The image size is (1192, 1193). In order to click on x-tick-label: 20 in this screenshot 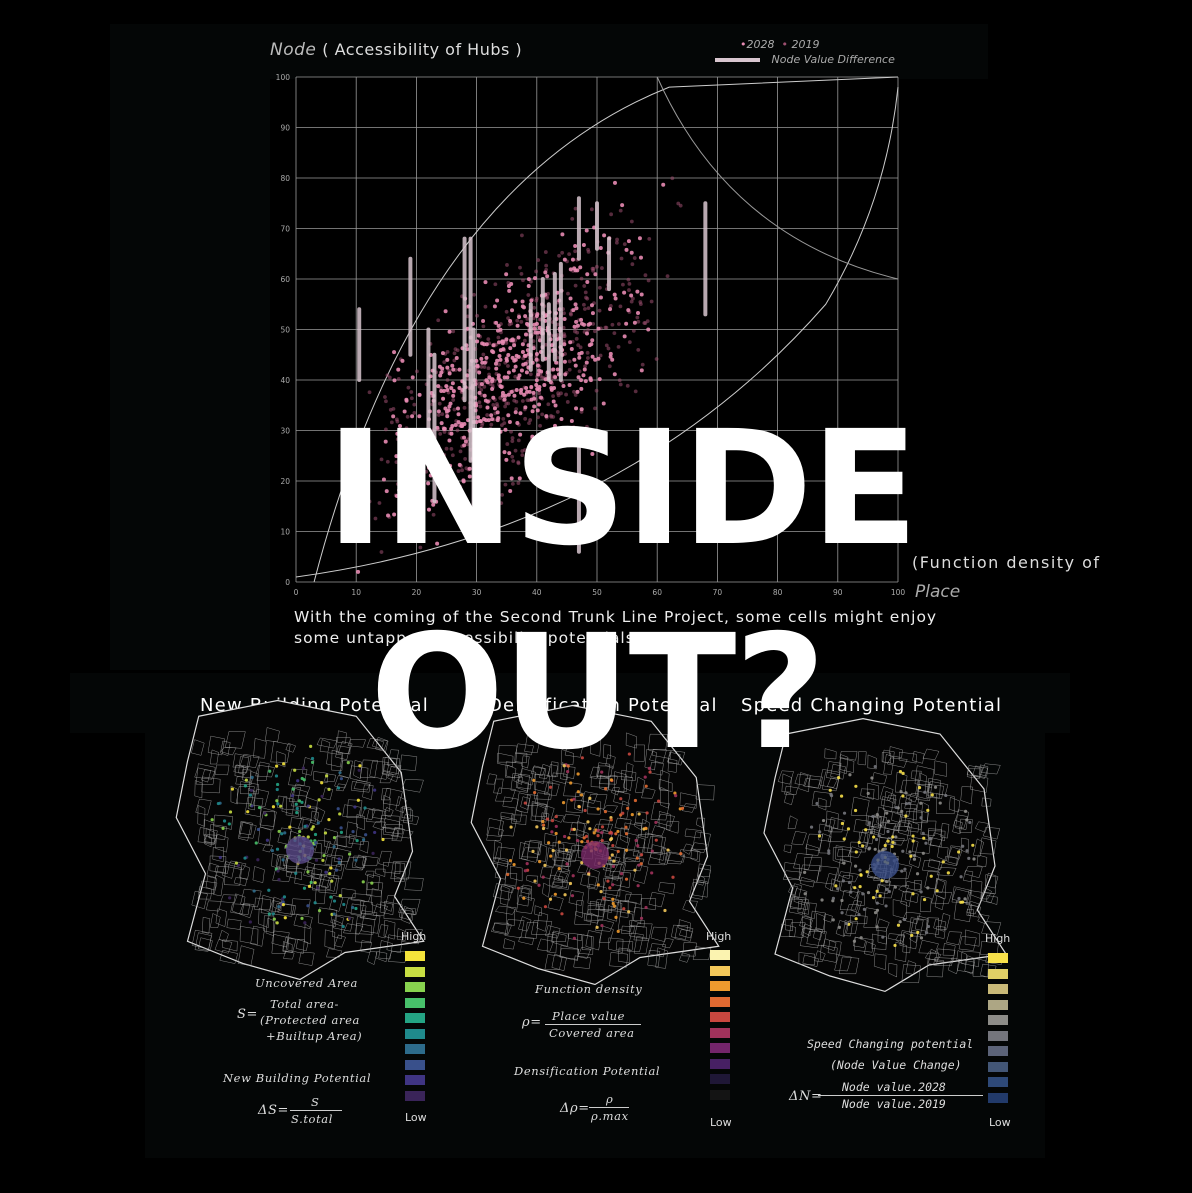, I will do `click(417, 592)`.